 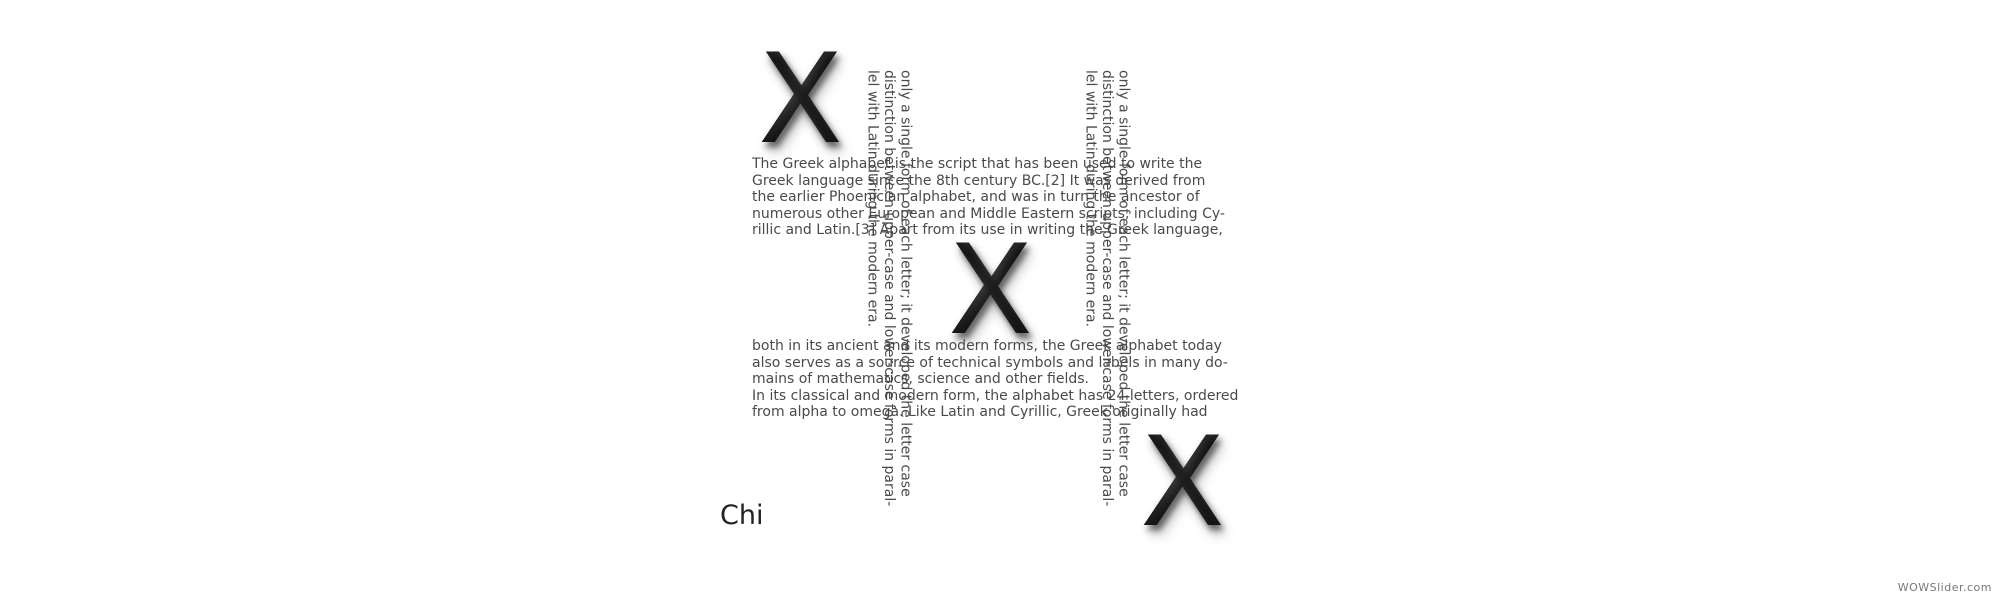 What do you see at coordinates (1944, 587) in the screenshot?
I see `wowslider-watermark-link: WOWSlider.com` at bounding box center [1944, 587].